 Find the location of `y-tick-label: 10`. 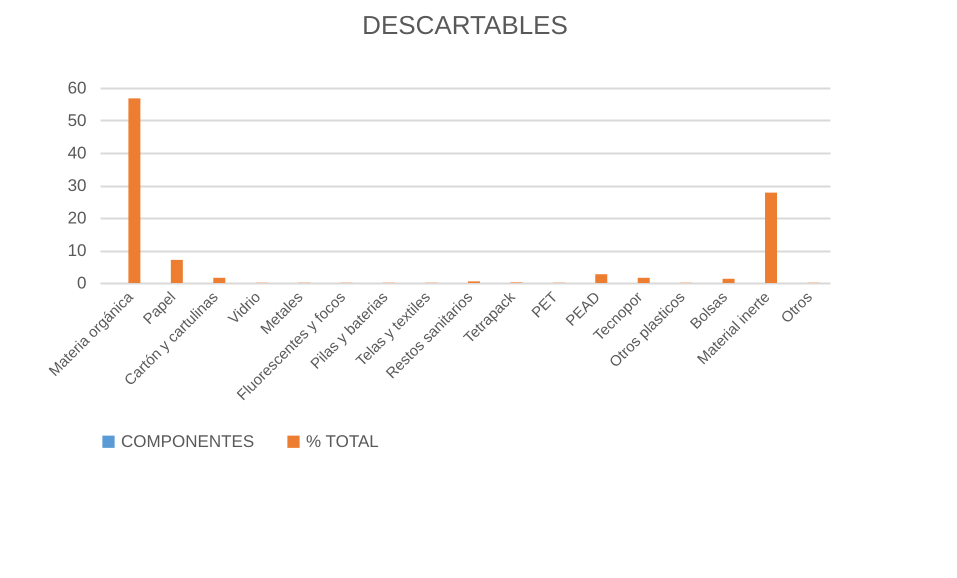

y-tick-label: 10 is located at coordinates (77, 250).